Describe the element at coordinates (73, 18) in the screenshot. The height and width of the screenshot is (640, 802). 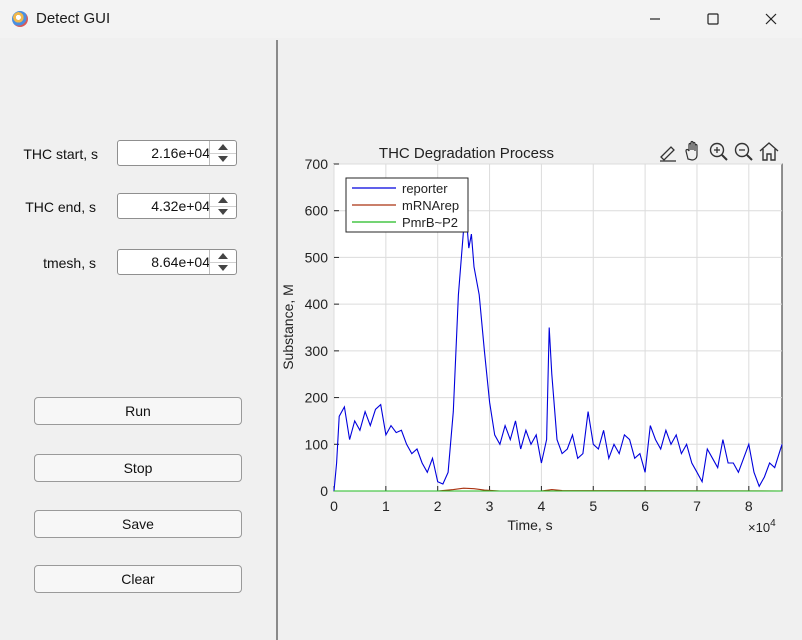
I see `window-title: Detect GUI` at that location.